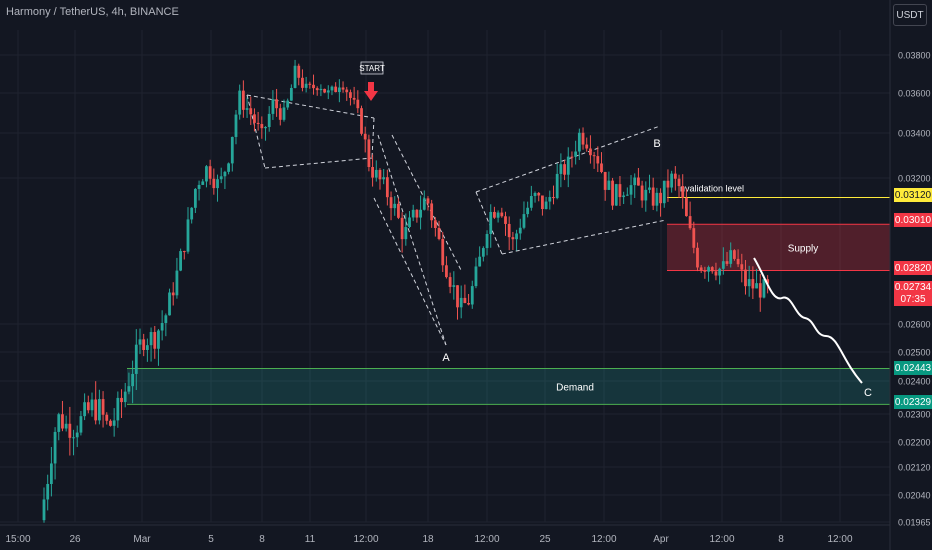 The width and height of the screenshot is (932, 550). I want to click on demand-zone, so click(508, 386).